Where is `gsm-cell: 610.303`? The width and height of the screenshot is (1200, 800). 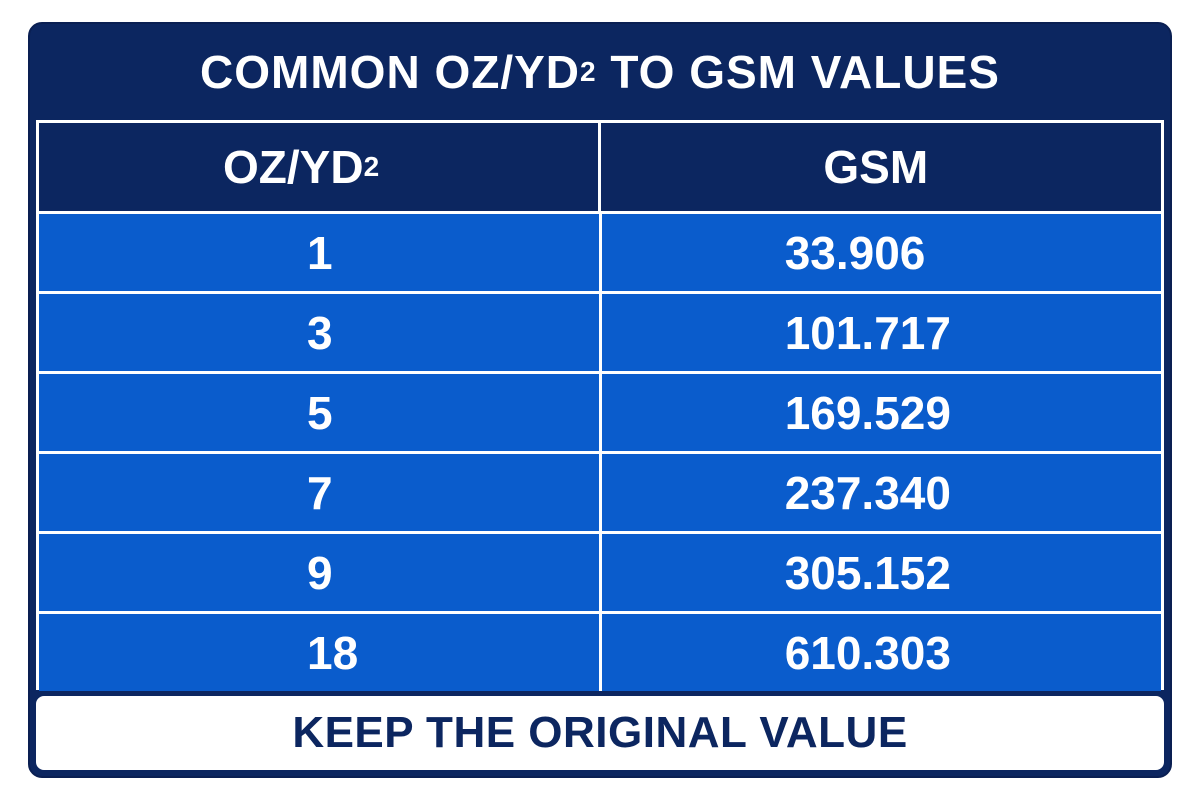 gsm-cell: 610.303 is located at coordinates (881, 652).